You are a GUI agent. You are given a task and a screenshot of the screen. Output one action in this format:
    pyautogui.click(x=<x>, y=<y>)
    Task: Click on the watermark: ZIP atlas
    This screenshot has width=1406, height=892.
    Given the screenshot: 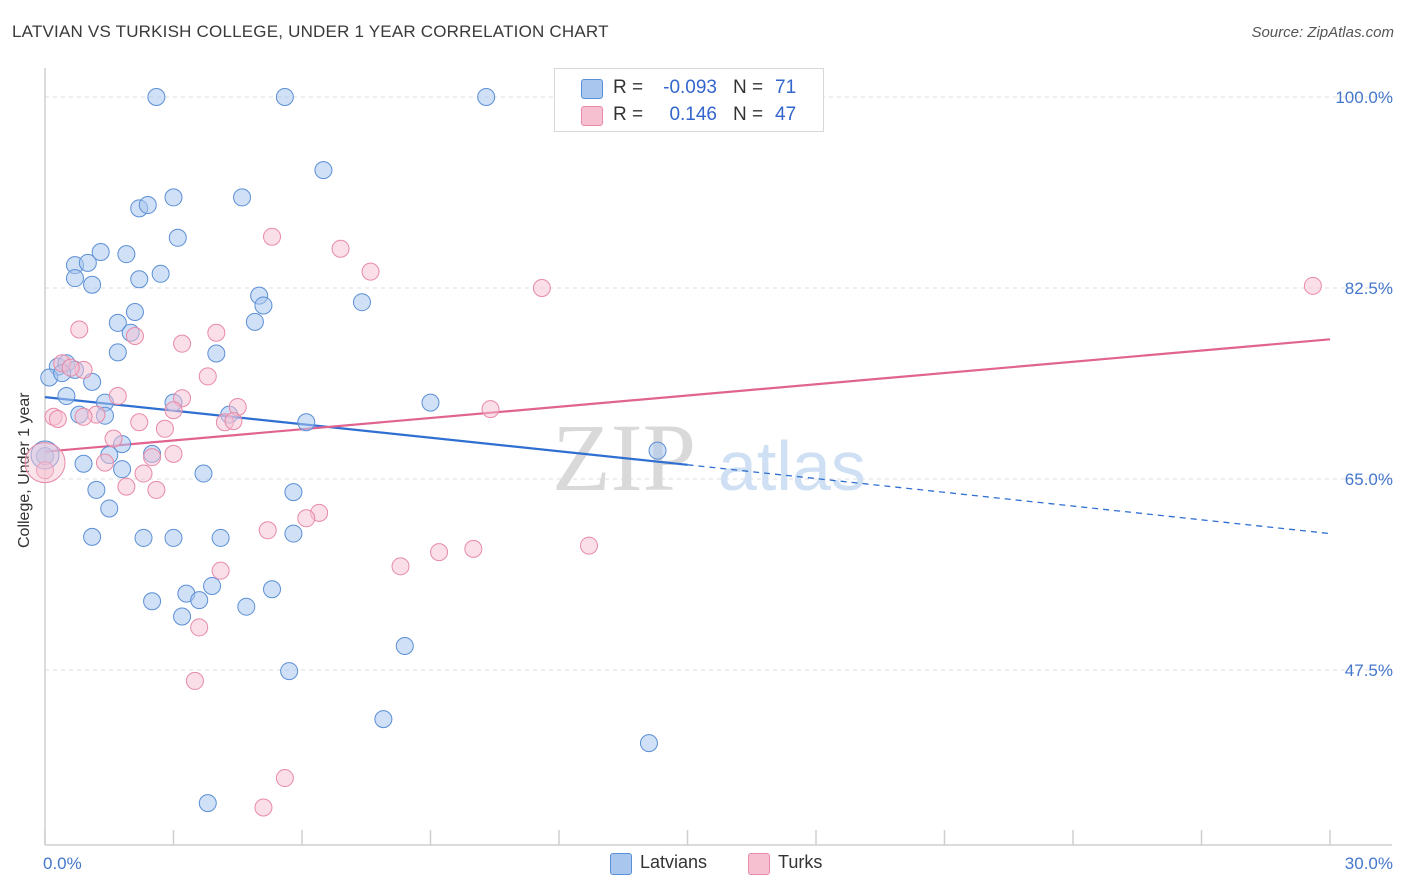 What is the action you would take?
    pyautogui.click(x=709, y=457)
    